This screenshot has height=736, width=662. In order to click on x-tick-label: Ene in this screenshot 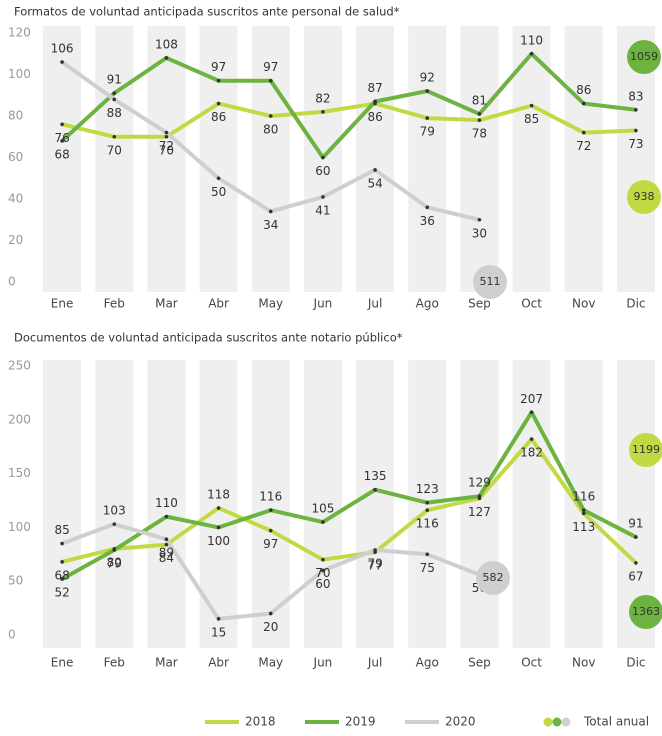, I will do `click(62, 663)`.